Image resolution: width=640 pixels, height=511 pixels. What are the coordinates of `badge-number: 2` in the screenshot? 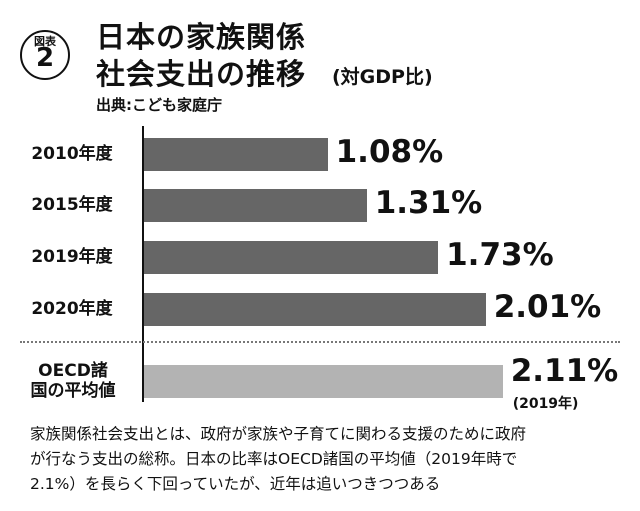 It's located at (45, 58).